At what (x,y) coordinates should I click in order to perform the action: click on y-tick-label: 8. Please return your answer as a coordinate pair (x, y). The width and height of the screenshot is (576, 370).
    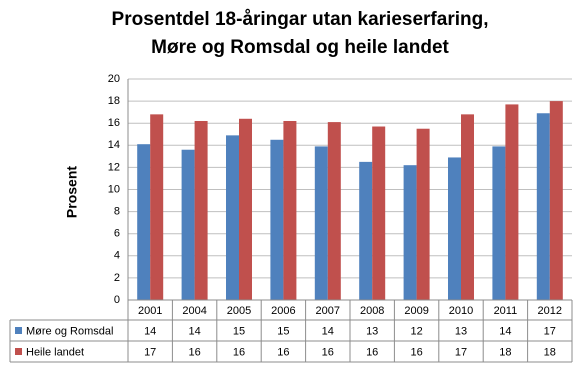
    Looking at the image, I should click on (117, 212).